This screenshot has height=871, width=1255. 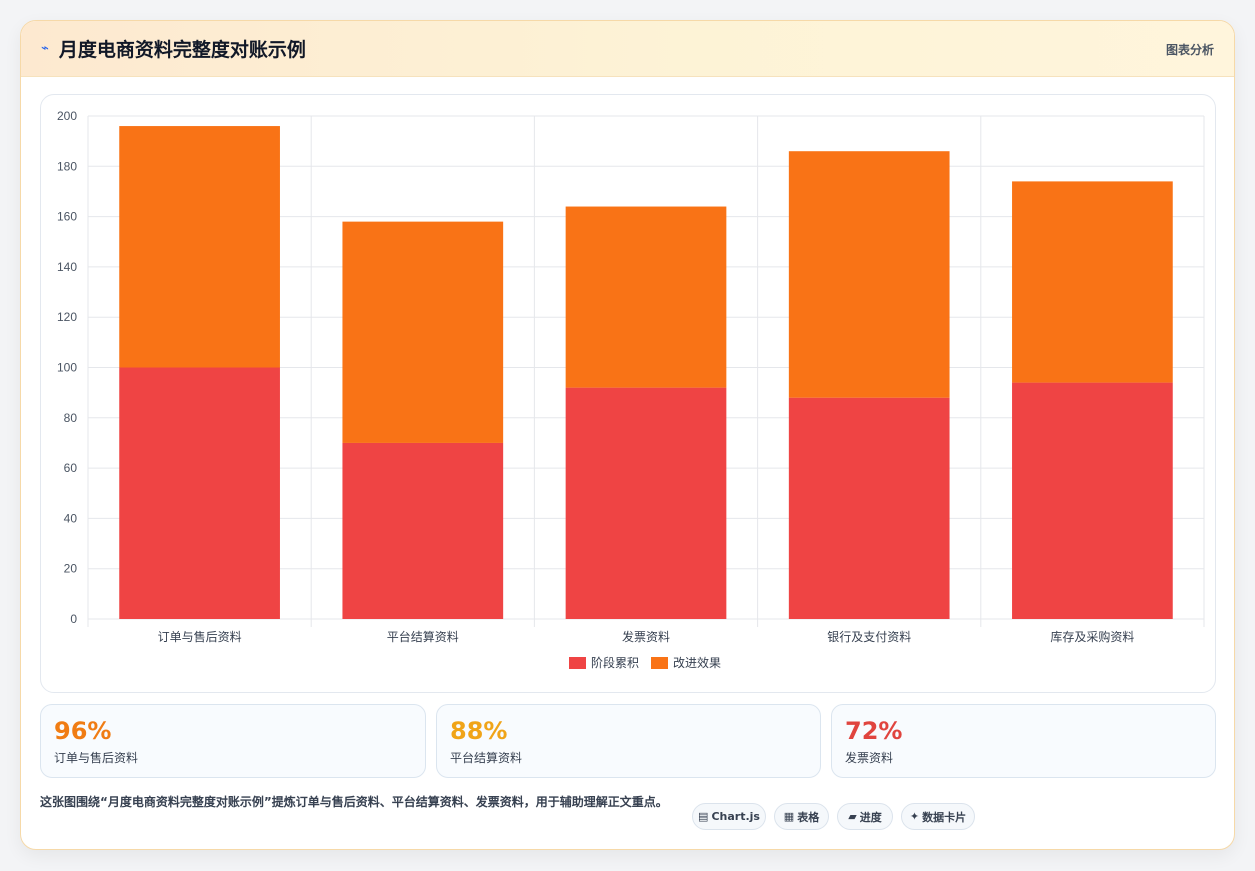 I want to click on tag-table: ▦ 表格, so click(x=801, y=816).